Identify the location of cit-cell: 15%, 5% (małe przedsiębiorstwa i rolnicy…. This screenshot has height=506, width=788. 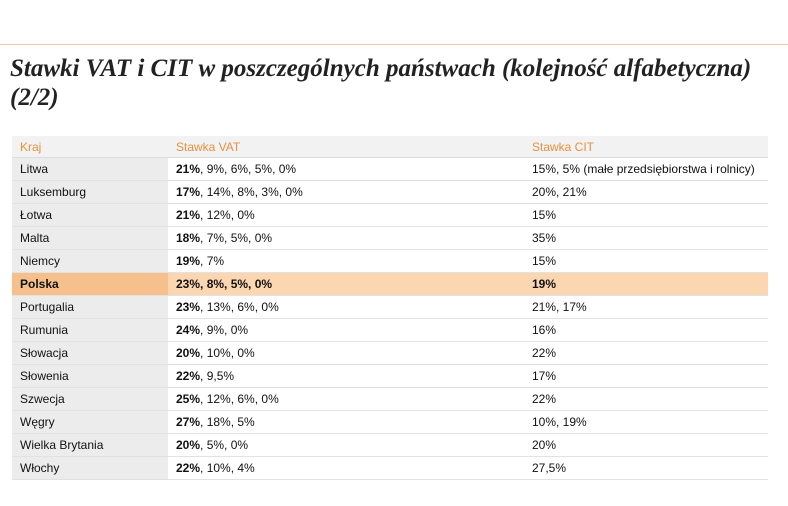
(646, 169).